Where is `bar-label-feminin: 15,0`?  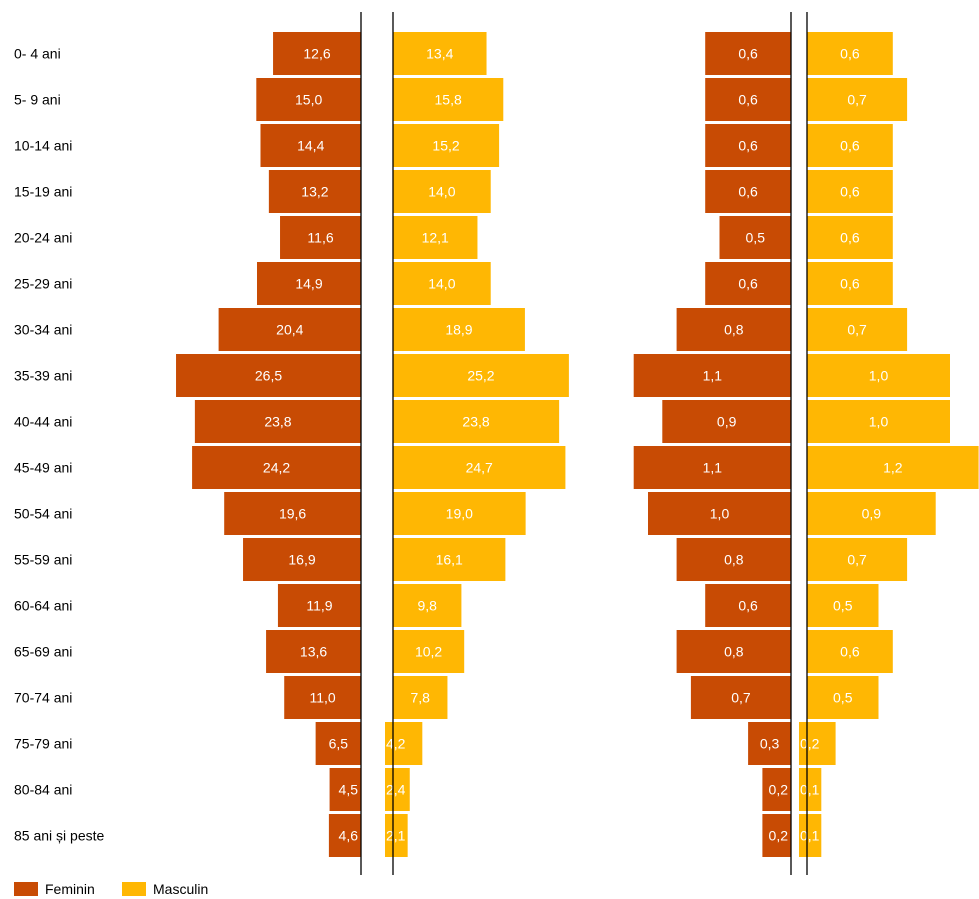
bar-label-feminin: 15,0 is located at coordinates (308, 100).